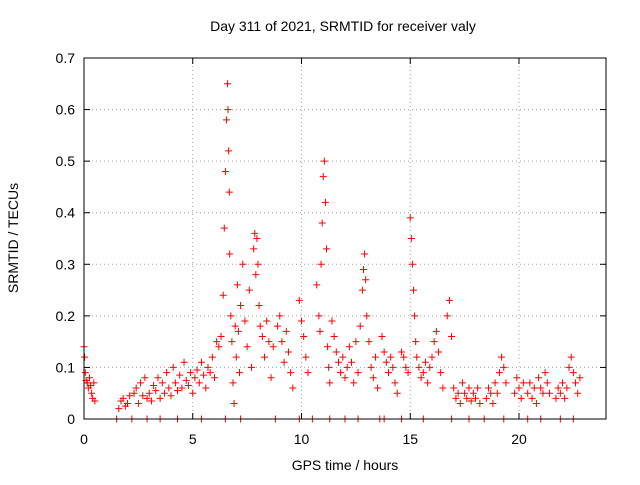 The height and width of the screenshot is (485, 640). What do you see at coordinates (66, 316) in the screenshot?
I see `y-tick-label: 0.2` at bounding box center [66, 316].